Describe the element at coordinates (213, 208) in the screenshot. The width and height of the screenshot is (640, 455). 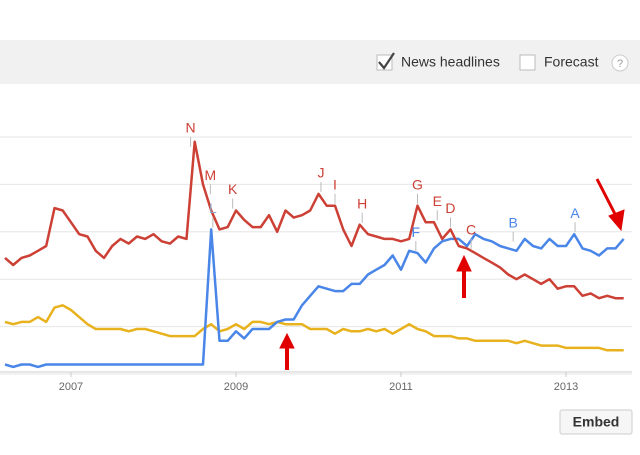
I see `annotation-label: L` at that location.